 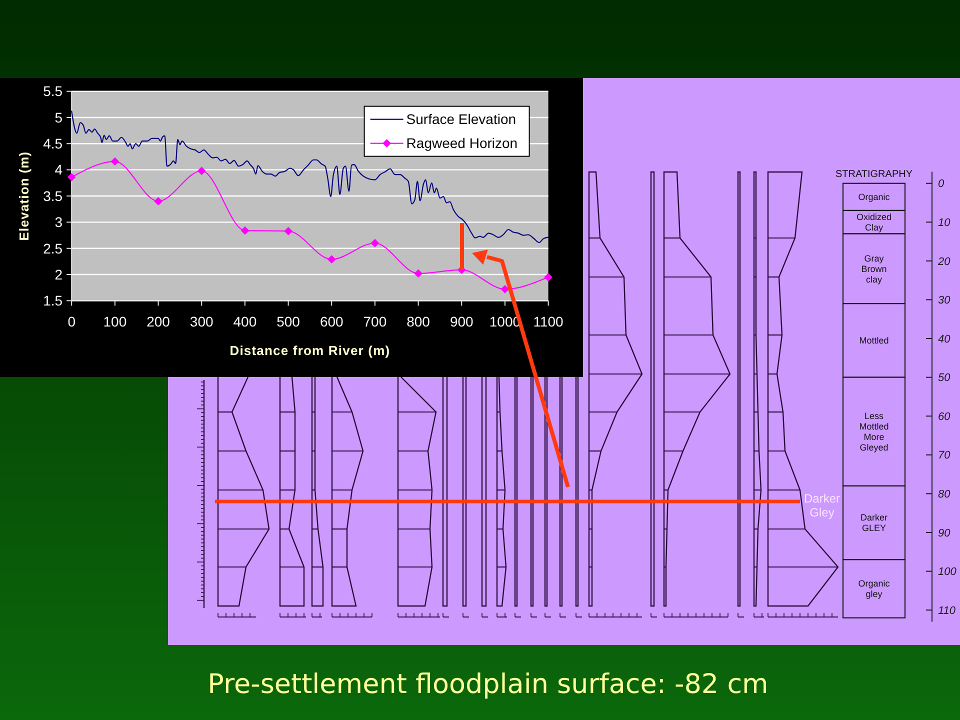 What do you see at coordinates (945, 300) in the screenshot?
I see `y-tick-label: 30` at bounding box center [945, 300].